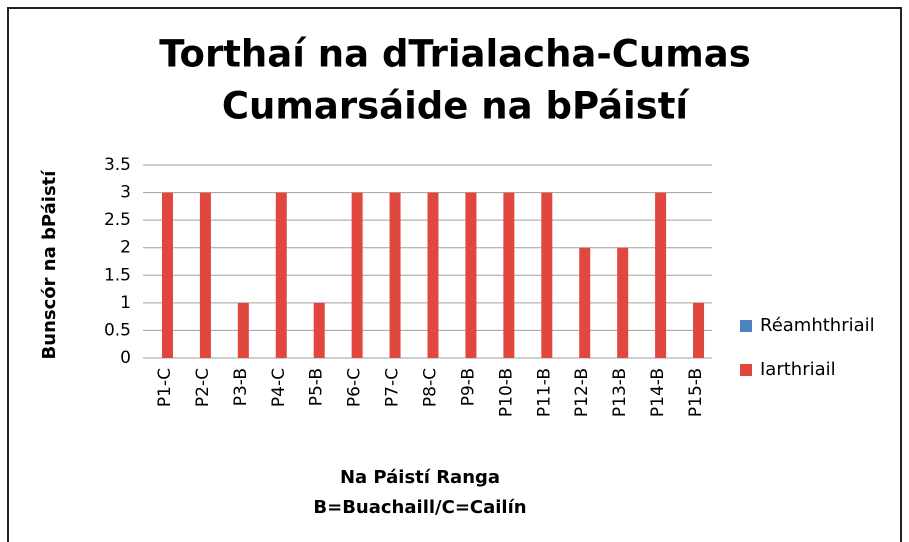  I want to click on y-axis-label: Bunscór na bPáistí, so click(49, 265).